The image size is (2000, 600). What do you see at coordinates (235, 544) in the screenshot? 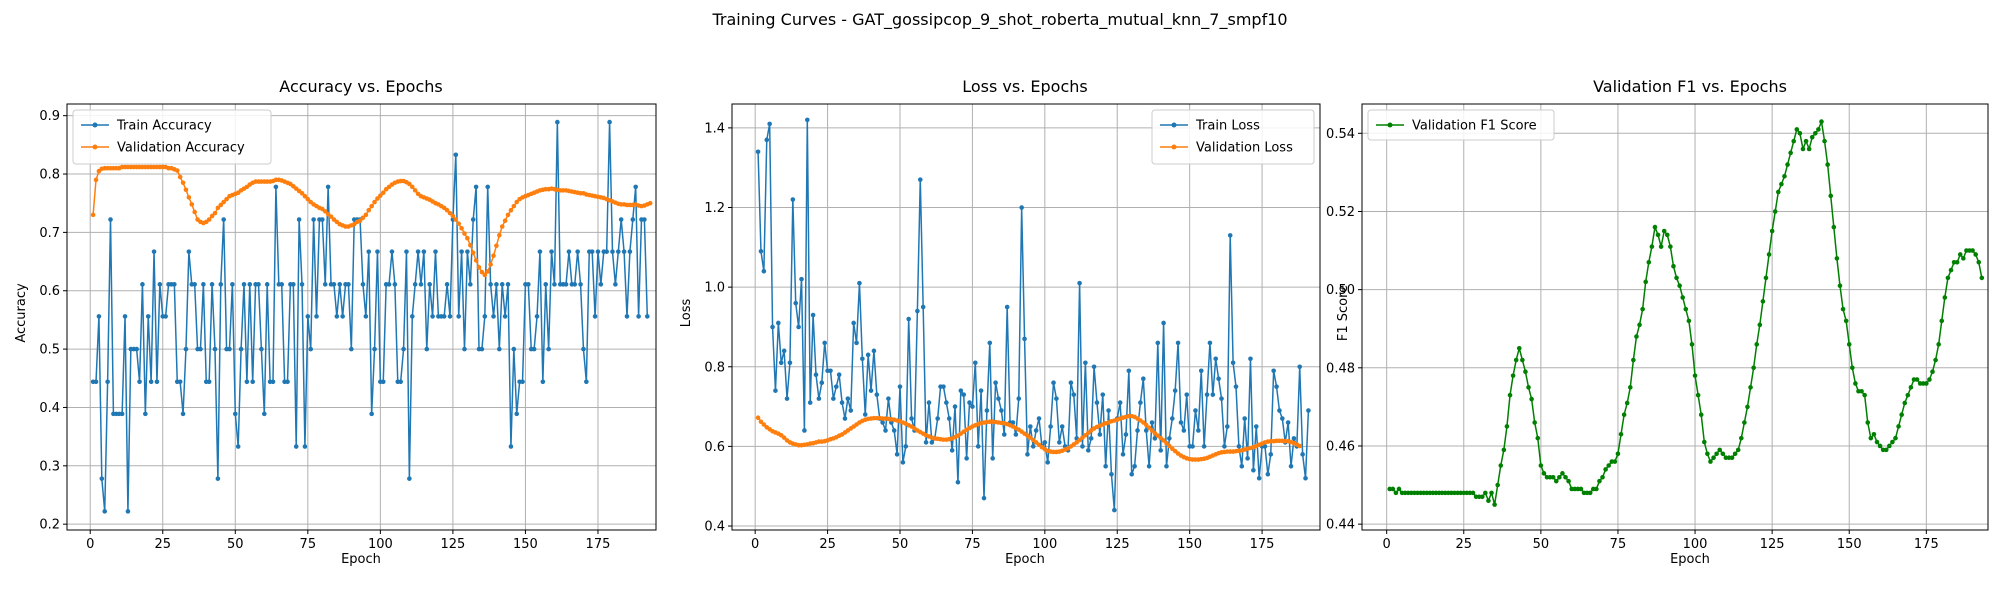
I see `accuracy-xtick-label: 50` at bounding box center [235, 544].